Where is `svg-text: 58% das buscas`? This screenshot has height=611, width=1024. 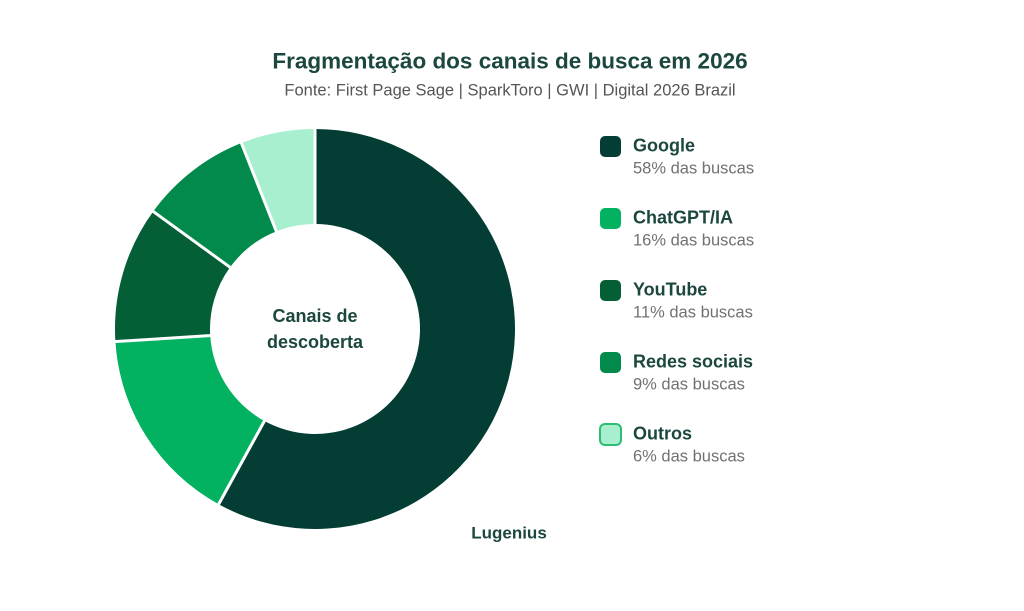
svg-text: 58% das buscas is located at coordinates (693, 169).